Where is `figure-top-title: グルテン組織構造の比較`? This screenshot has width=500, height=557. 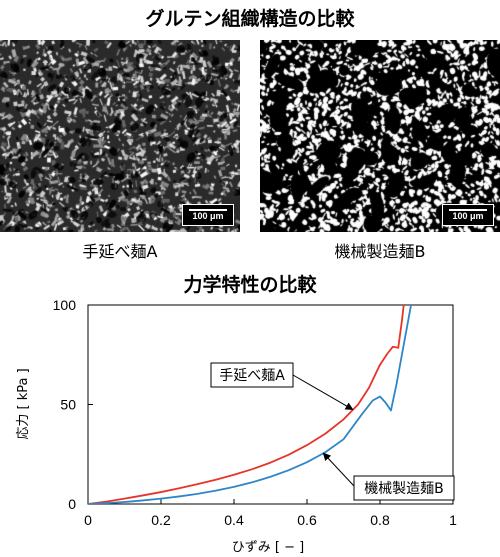
figure-top-title: グルテン組織構造の比較 is located at coordinates (250, 19).